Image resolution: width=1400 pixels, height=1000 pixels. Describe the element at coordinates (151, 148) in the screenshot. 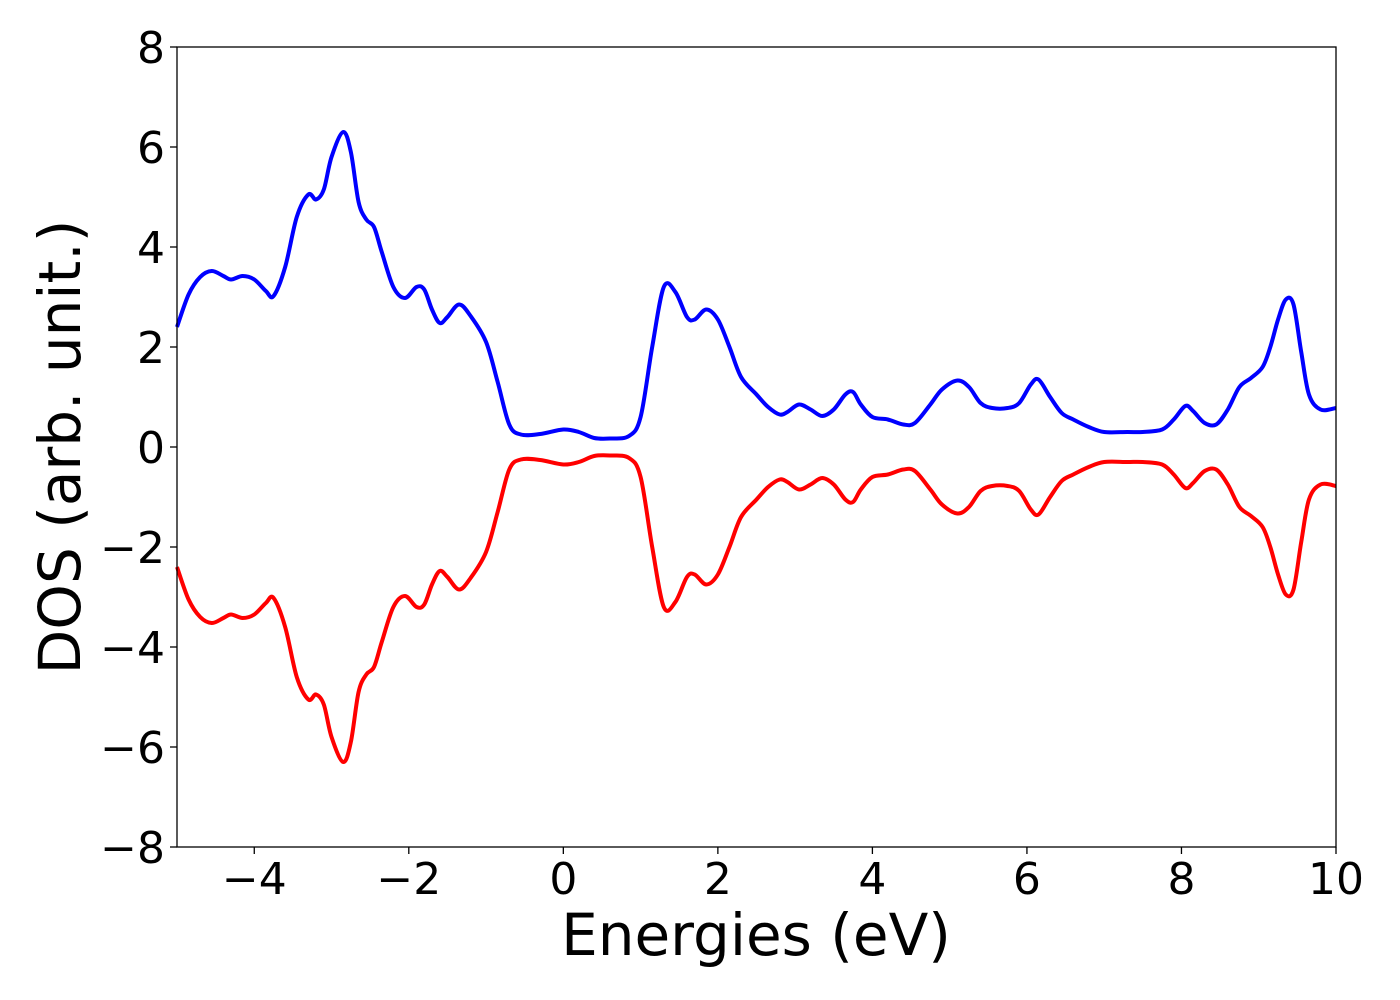

I see `y-tick-label: 6` at that location.